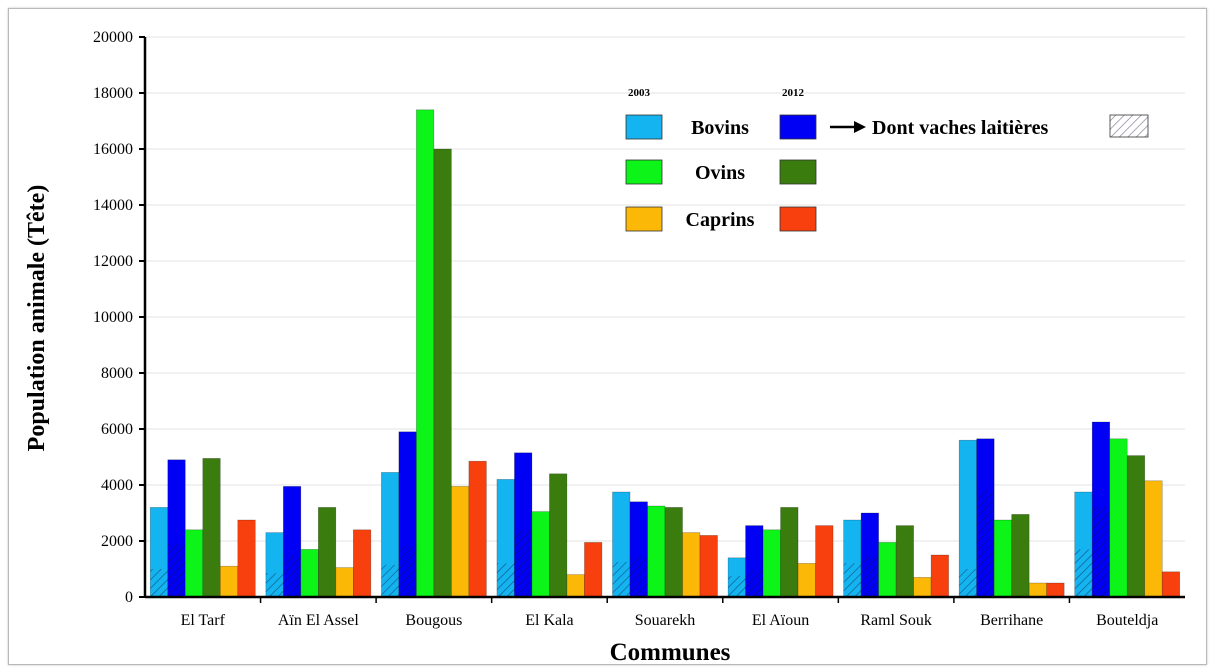  I want to click on bar-caprins-2012-el-kala, so click(593, 570).